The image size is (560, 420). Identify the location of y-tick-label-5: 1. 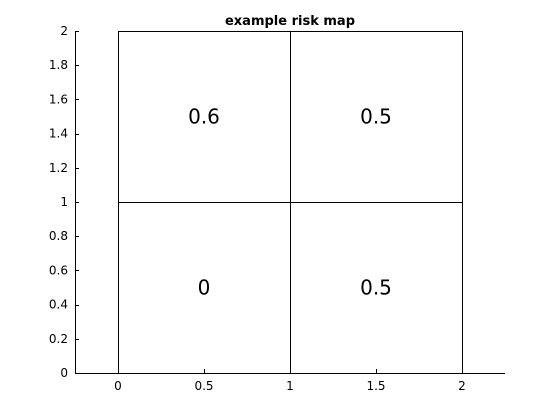
(64, 202).